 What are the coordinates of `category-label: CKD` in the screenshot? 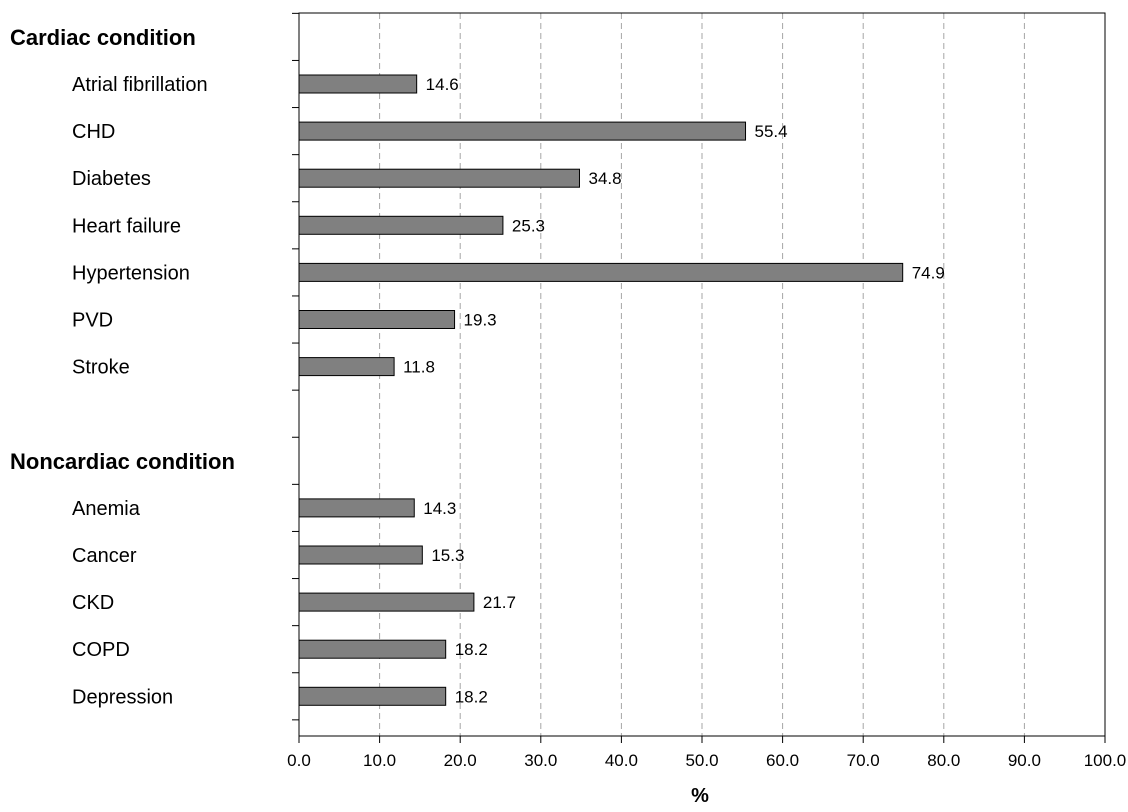 It's located at (93, 603).